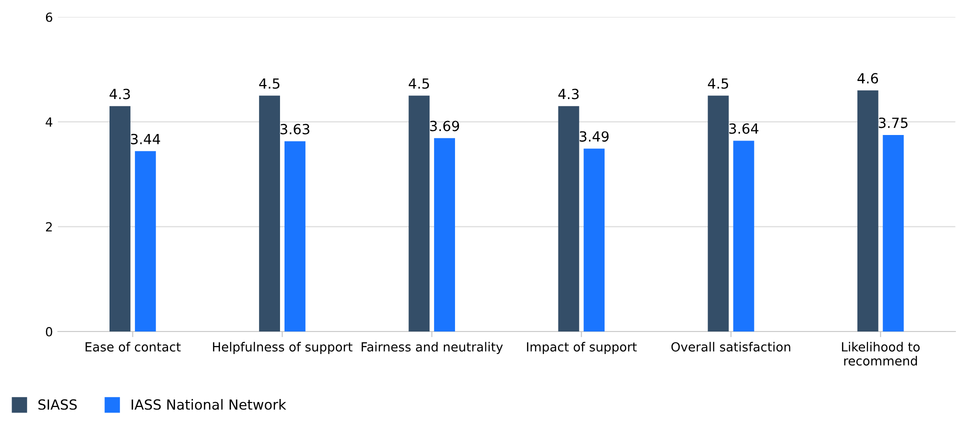 The width and height of the screenshot is (965, 425). Describe the element at coordinates (582, 348) in the screenshot. I see `x-tick-label: Impact of support` at that location.